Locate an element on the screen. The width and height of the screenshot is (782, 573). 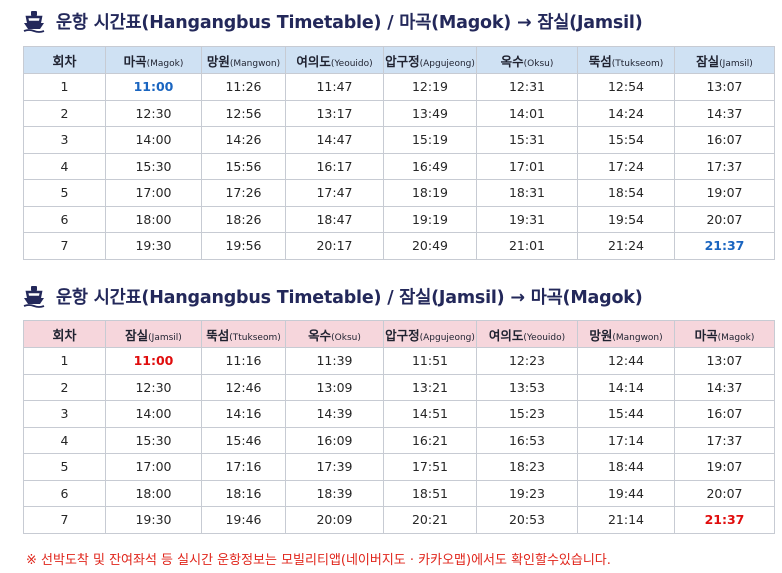
table-row: 3 14:00 14:26 14:47 15:19 15:31 15:54 16:07 is located at coordinates (399, 140).